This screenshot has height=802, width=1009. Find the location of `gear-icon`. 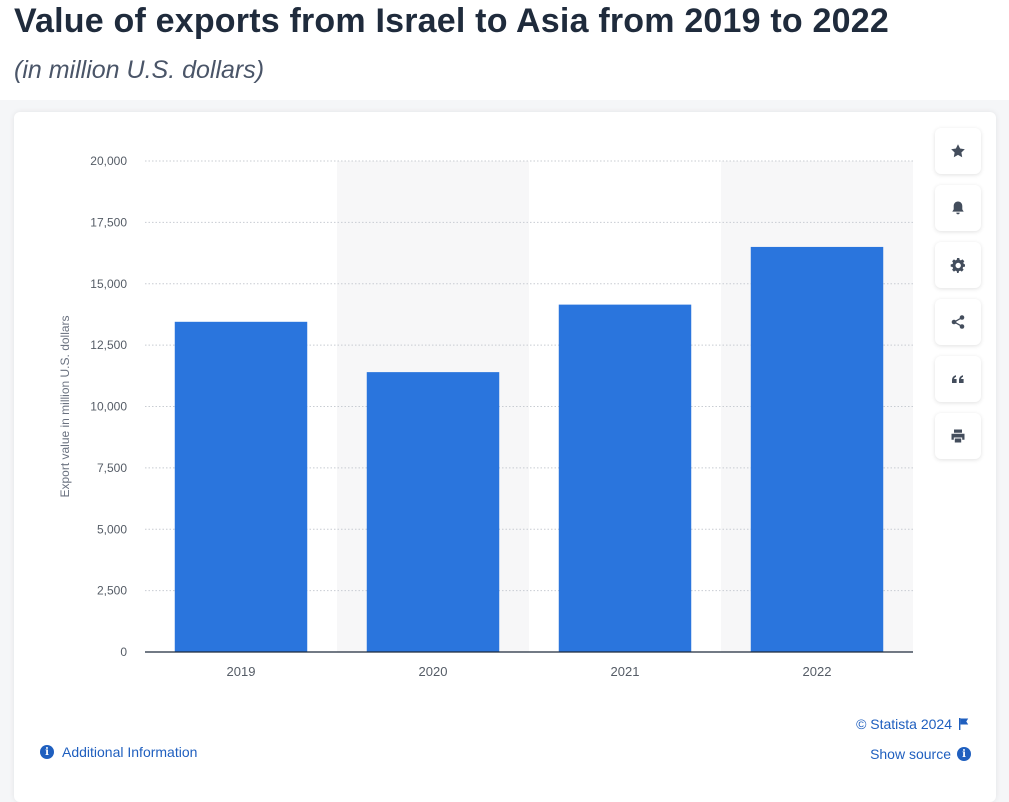

gear-icon is located at coordinates (957, 265).